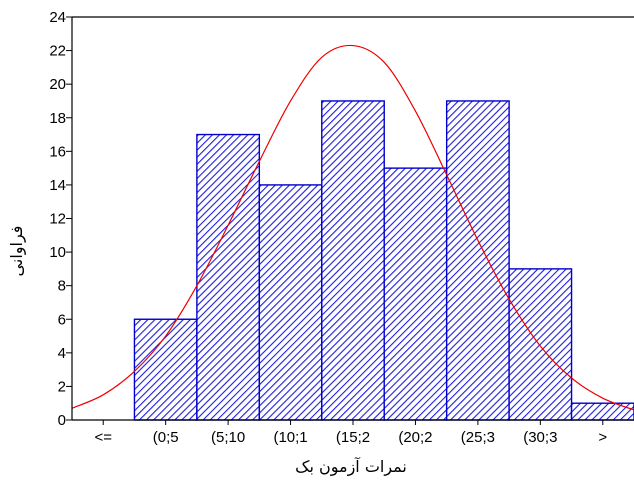  I want to click on y-tick-label: 6, so click(62, 319).